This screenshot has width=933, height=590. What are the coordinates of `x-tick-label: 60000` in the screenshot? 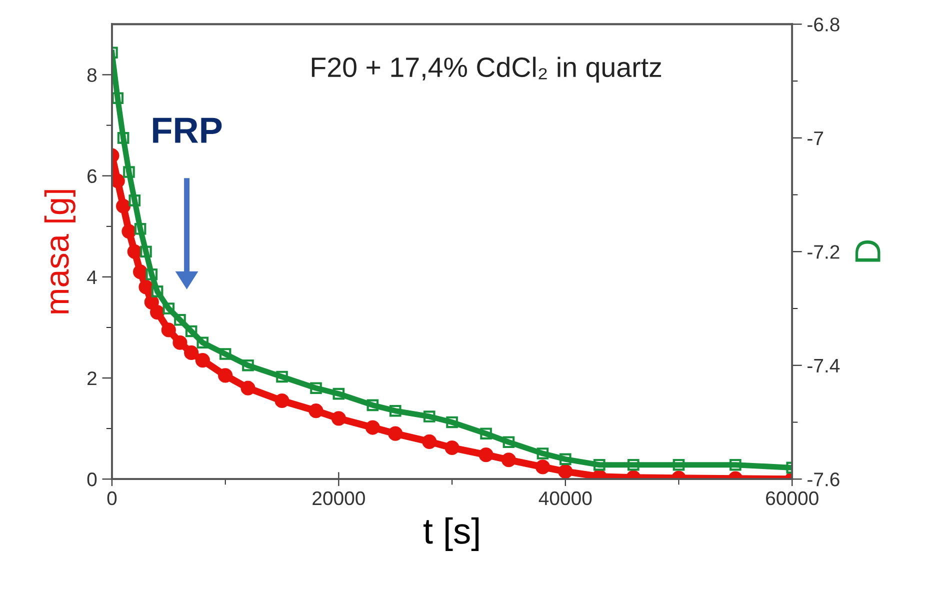 It's located at (792, 498).